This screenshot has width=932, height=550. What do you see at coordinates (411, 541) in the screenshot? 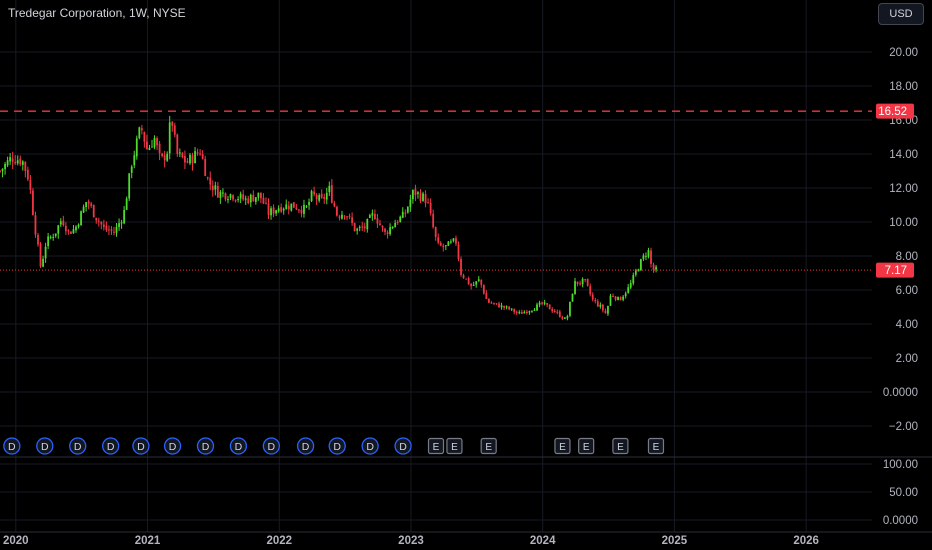
I see `time-axis: 2020 2021 2022 2023 2024 2025 2026` at bounding box center [411, 541].